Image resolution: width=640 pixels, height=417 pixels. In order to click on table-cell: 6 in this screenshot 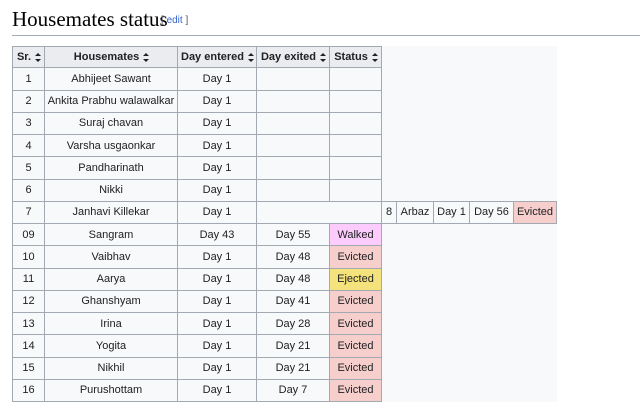, I will do `click(28, 190)`.